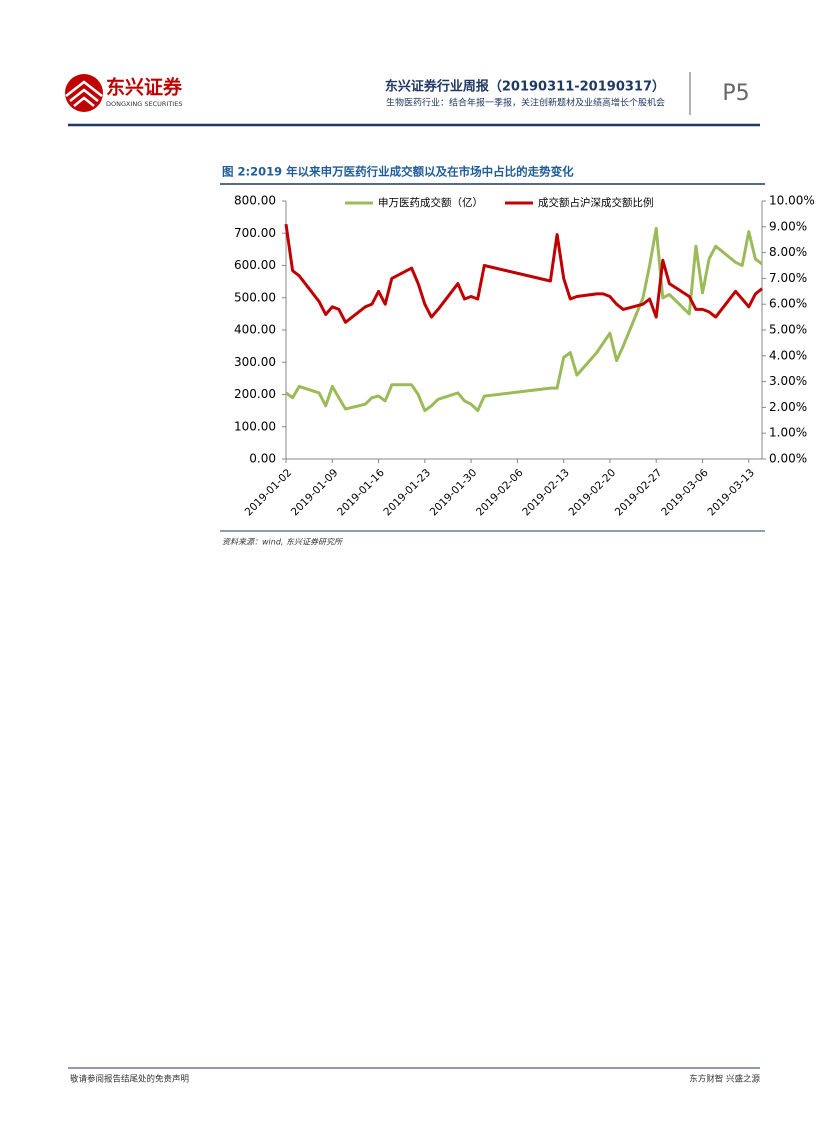  Describe the element at coordinates (255, 201) in the screenshot. I see `y-tick-label: 800.00` at that location.